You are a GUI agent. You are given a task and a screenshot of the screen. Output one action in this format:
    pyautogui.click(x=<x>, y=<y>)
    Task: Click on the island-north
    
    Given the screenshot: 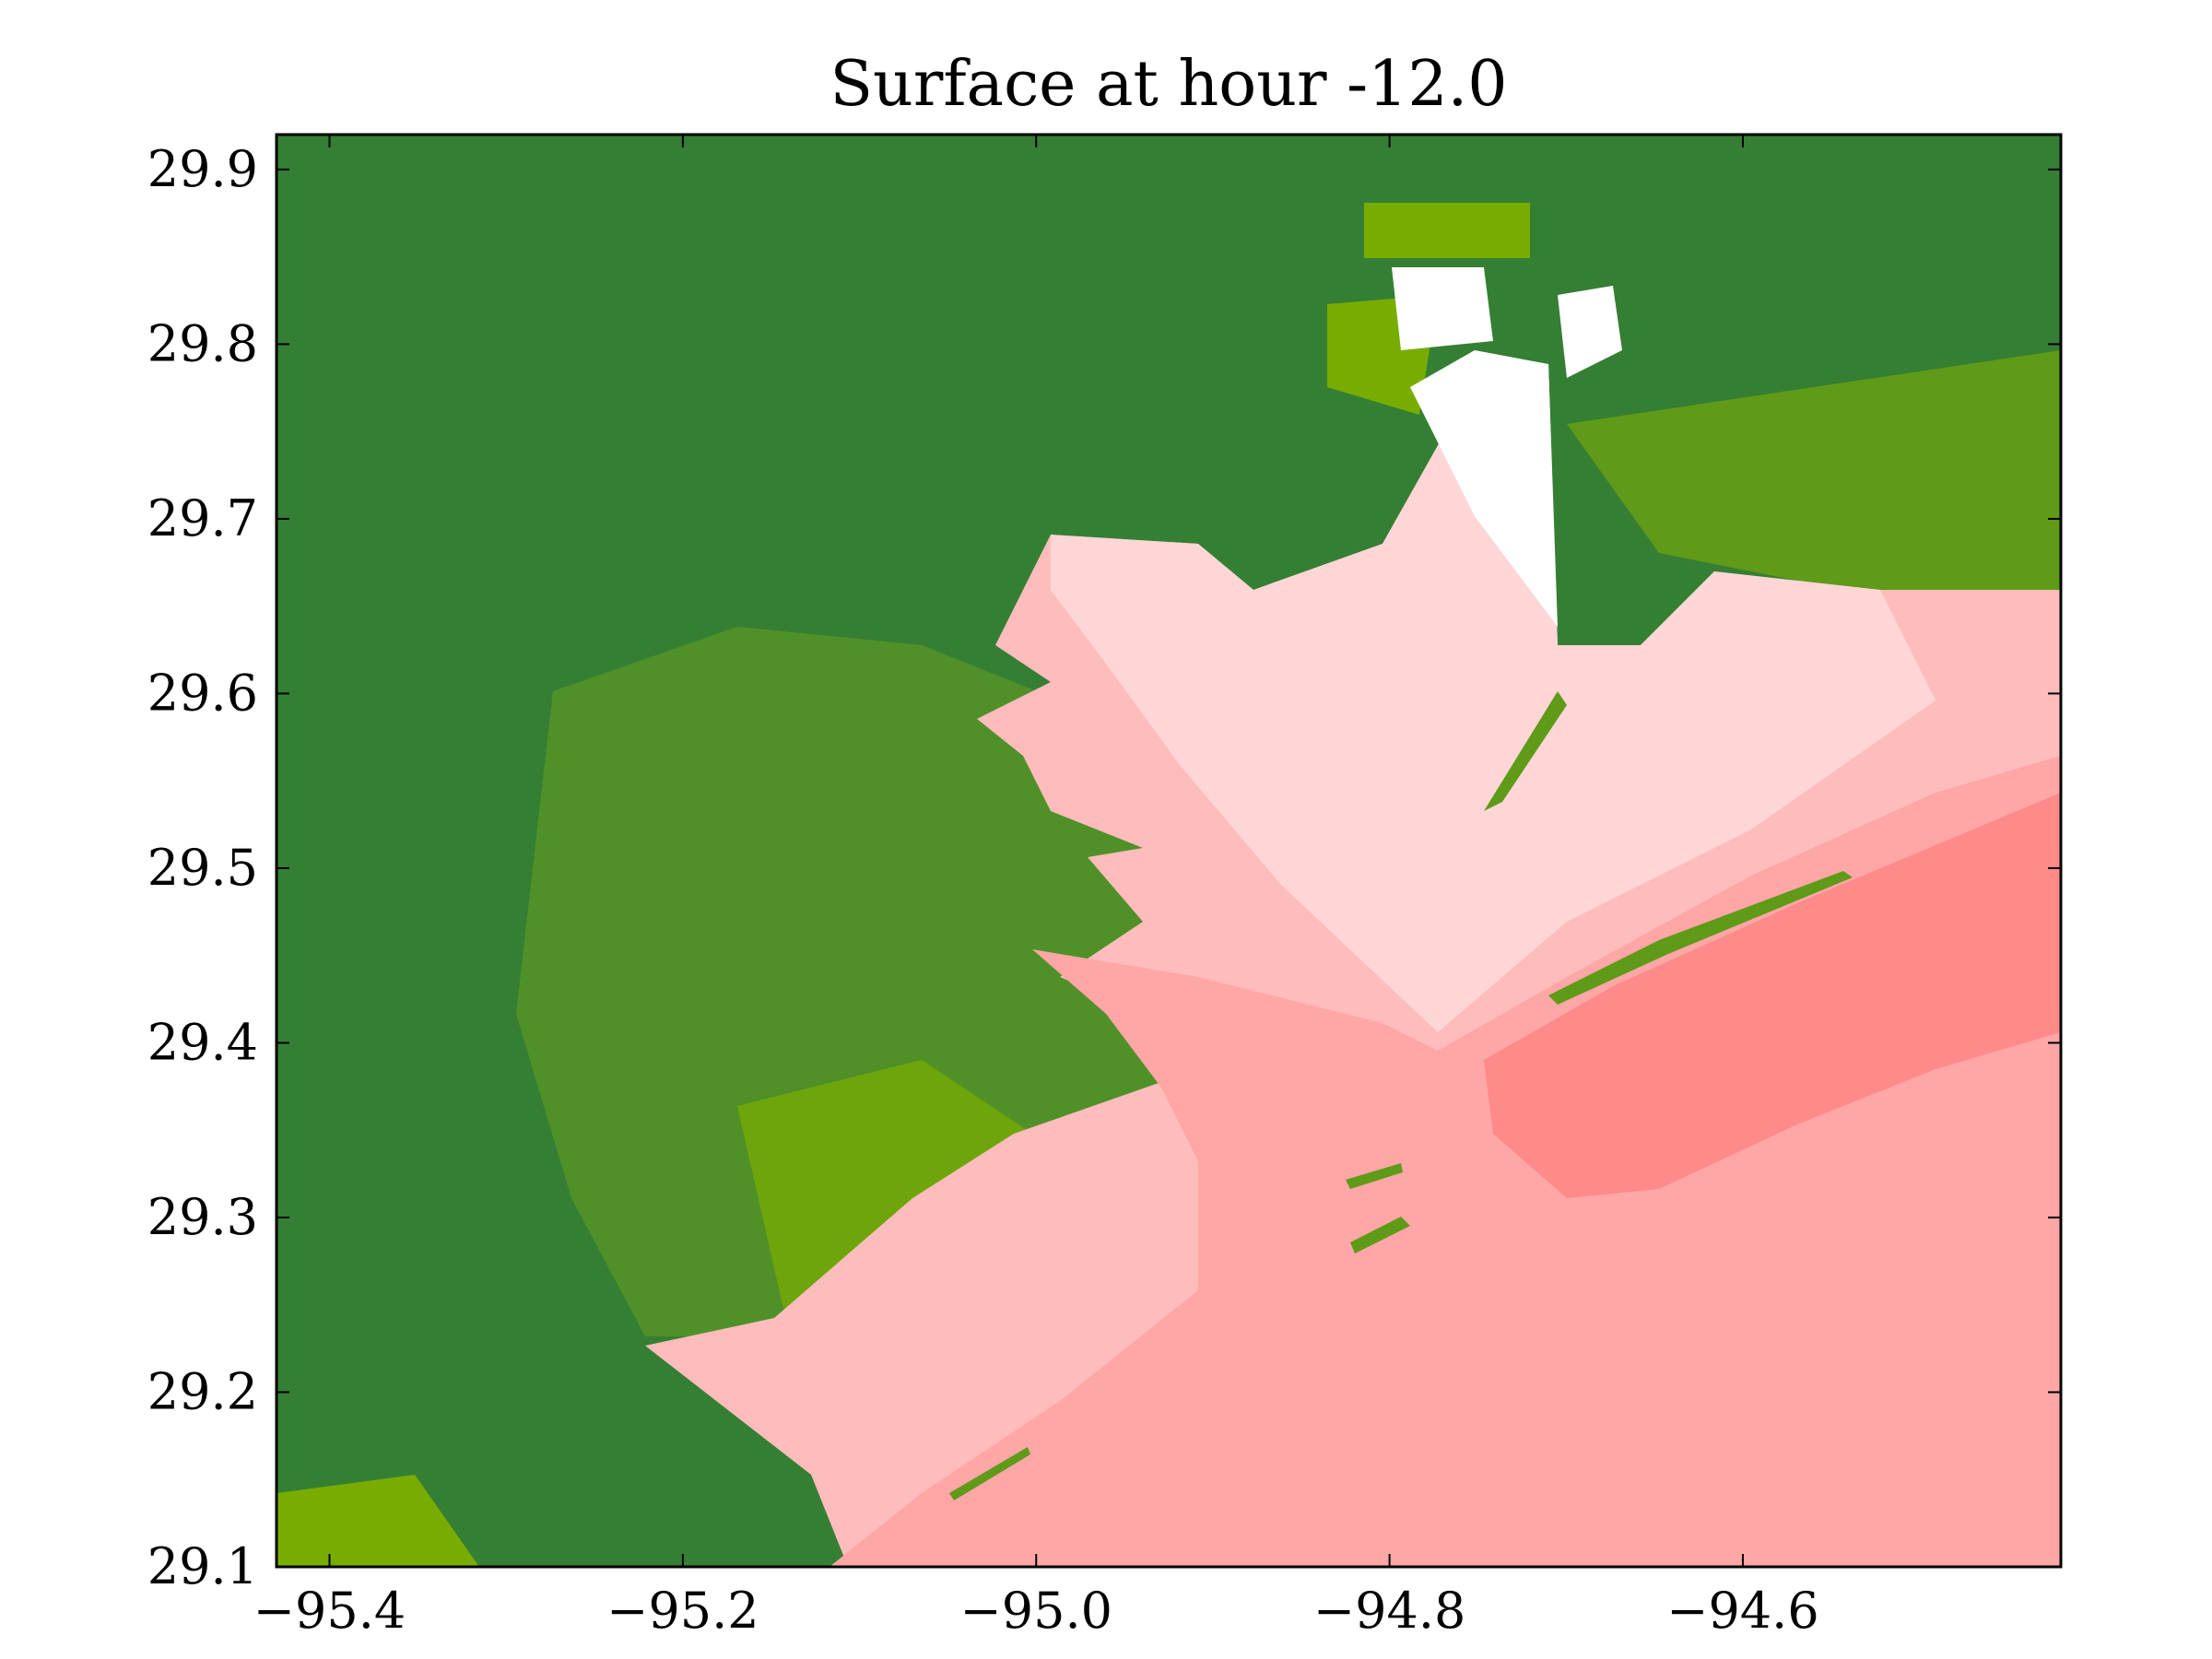 What is the action you would take?
    pyautogui.click(x=1525, y=751)
    